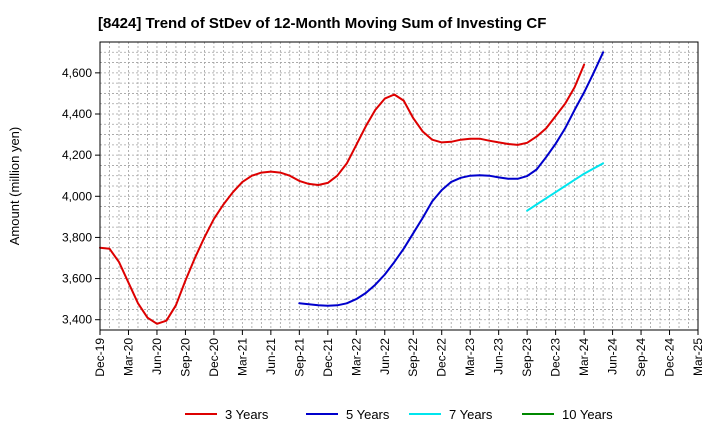 This screenshot has height=440, width=720. Describe the element at coordinates (499, 356) in the screenshot. I see `x-tick-label: Jun-23` at that location.